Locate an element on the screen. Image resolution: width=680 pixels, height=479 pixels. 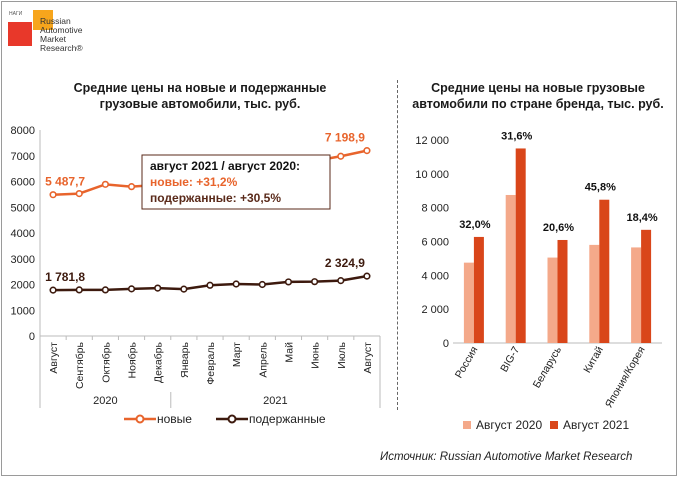
line-category-label: Май is located at coordinates (289, 352).